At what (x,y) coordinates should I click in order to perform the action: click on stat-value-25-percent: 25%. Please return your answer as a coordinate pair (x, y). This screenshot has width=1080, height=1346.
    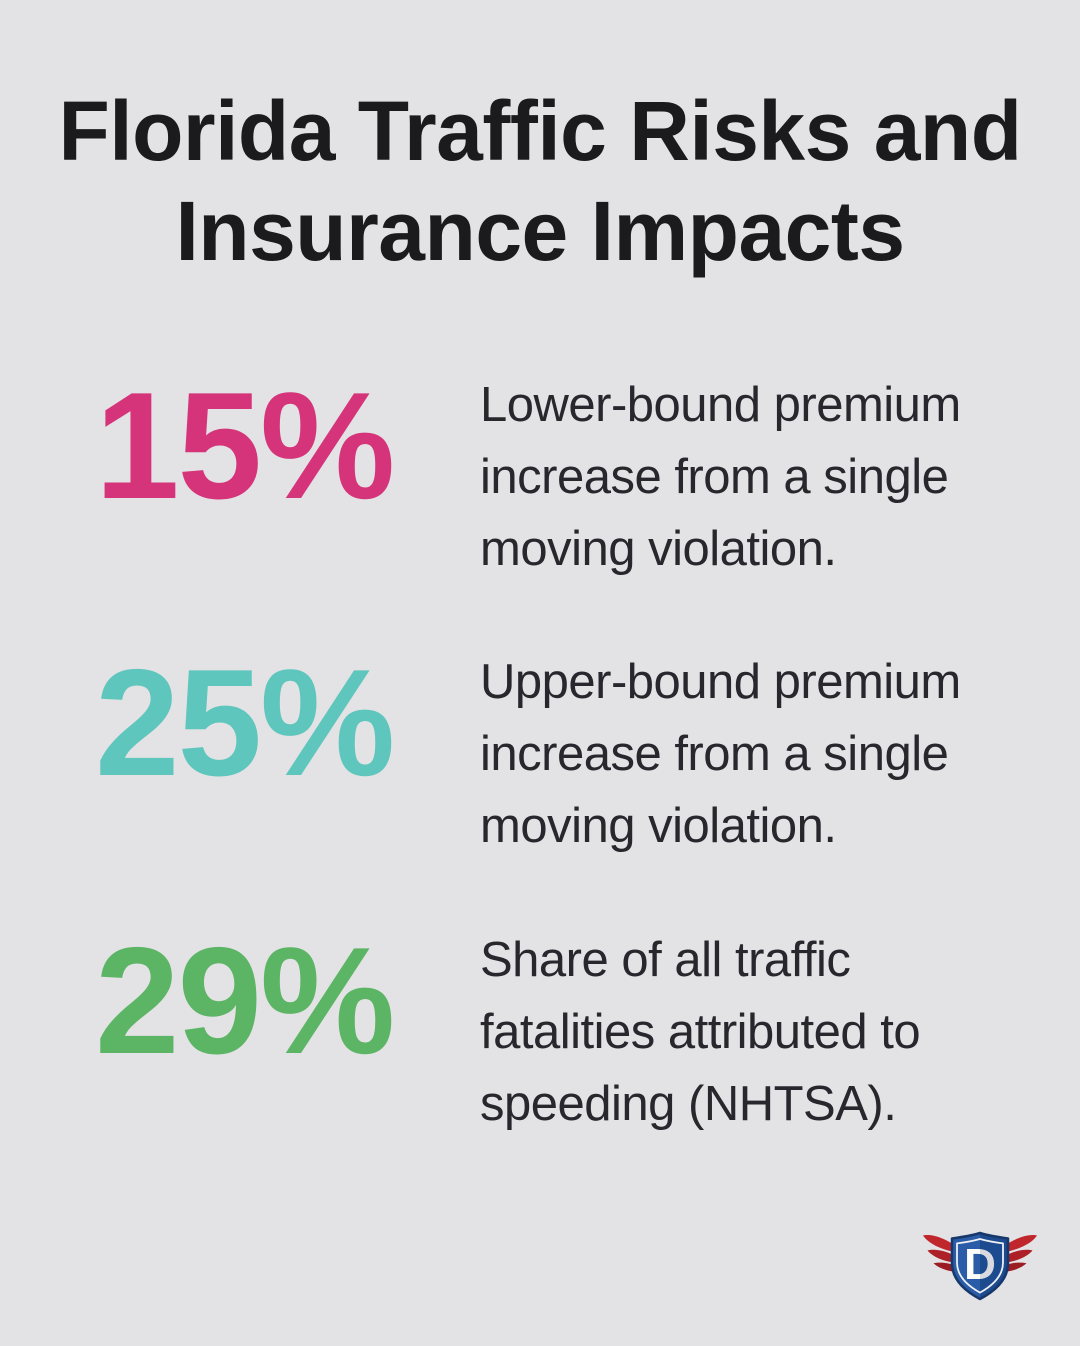
    Looking at the image, I should click on (245, 723).